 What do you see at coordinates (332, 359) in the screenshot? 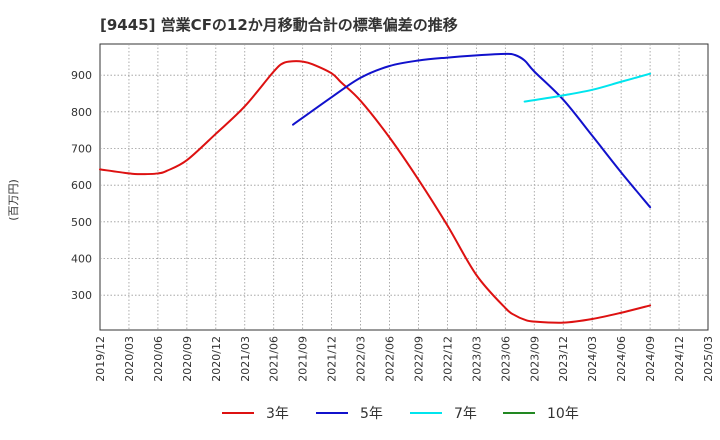
I see `x-tick-label: 2021/12` at bounding box center [332, 359].